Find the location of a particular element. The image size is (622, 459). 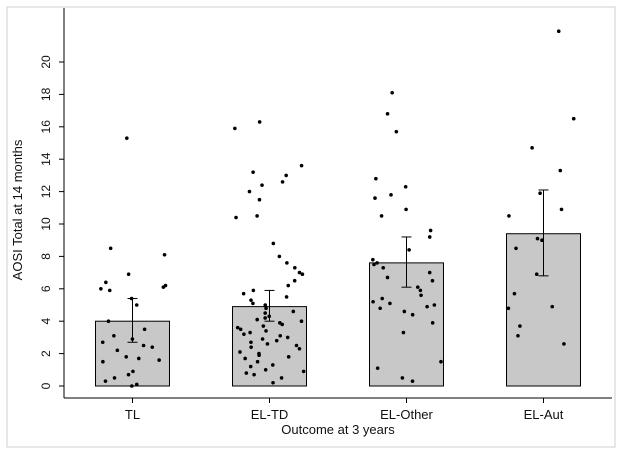

y-tick-label: 16 is located at coordinates (46, 127).